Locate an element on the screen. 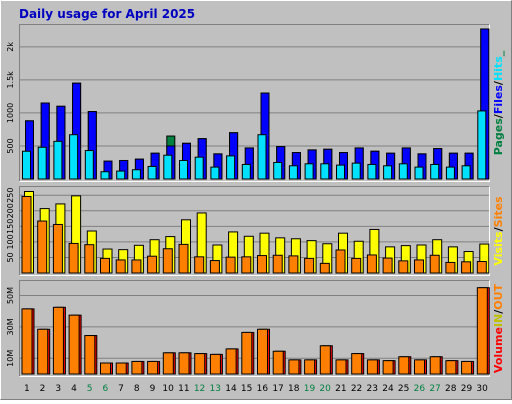  panel-visits-sites-axis-label: Visits/Sites is located at coordinates (498, 231).